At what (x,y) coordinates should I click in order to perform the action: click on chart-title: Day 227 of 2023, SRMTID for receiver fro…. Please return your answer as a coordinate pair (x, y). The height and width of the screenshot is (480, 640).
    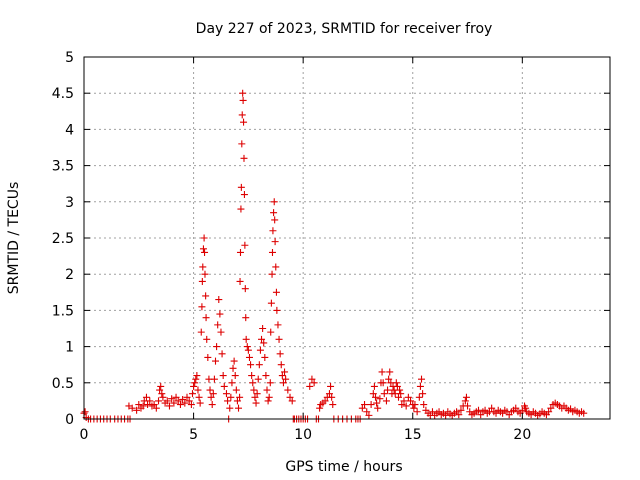
    Looking at the image, I should click on (344, 29).